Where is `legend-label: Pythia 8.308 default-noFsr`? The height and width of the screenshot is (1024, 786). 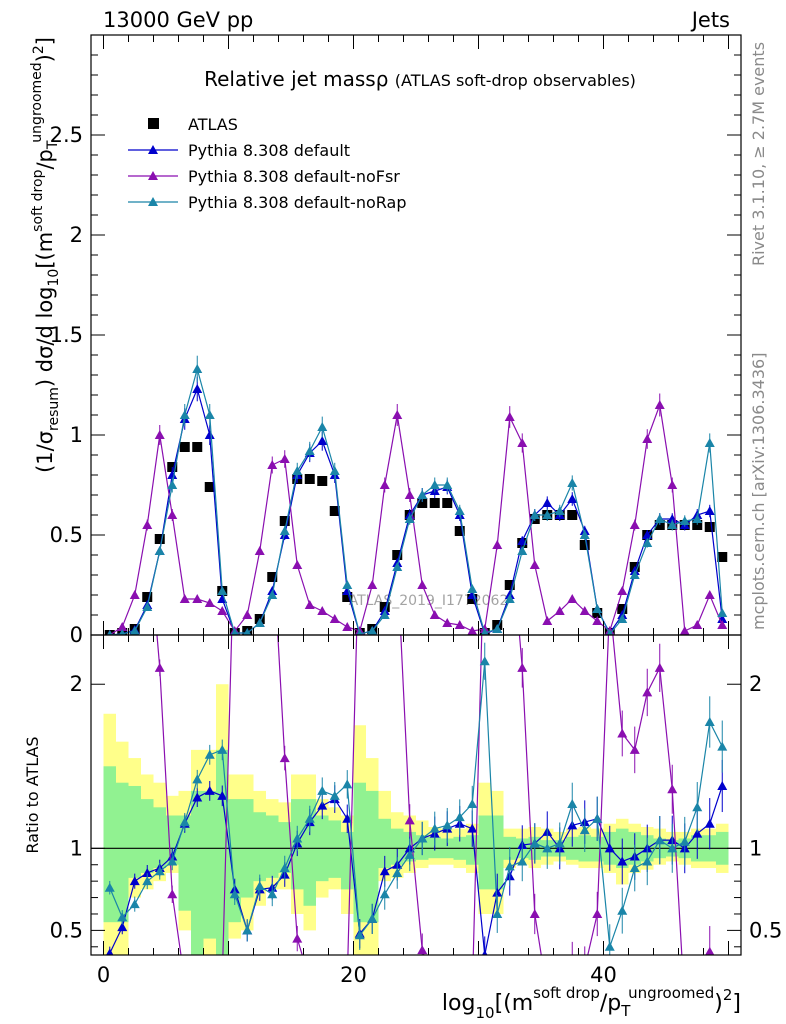
legend-label: Pythia 8.308 default-noFsr is located at coordinates (294, 176).